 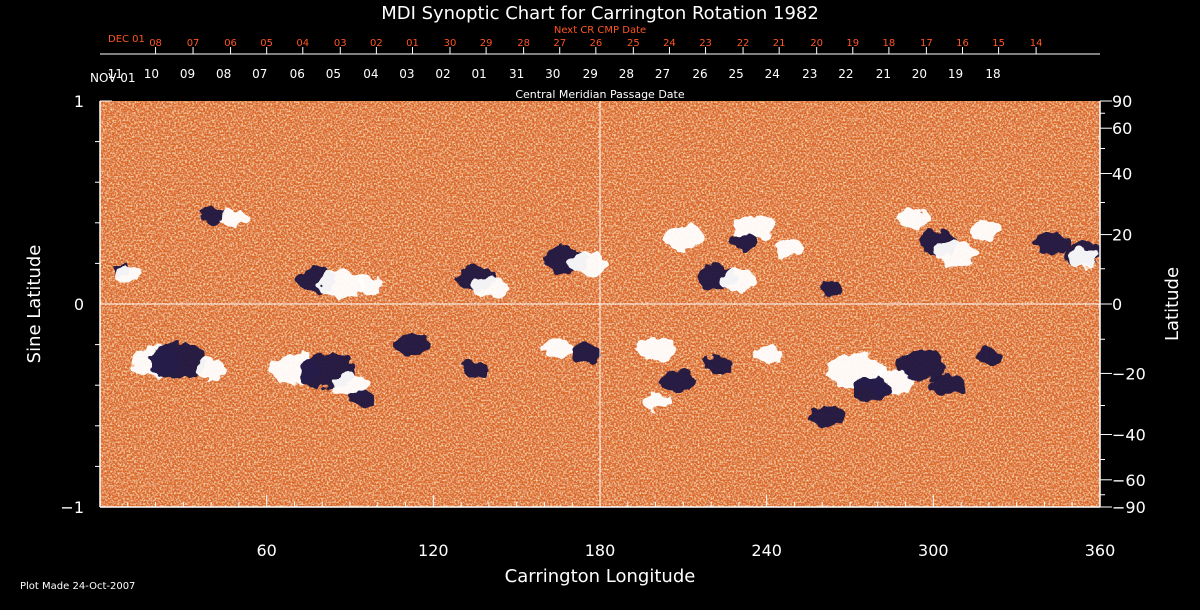 I want to click on cmp-day-label: 06, so click(x=297, y=74).